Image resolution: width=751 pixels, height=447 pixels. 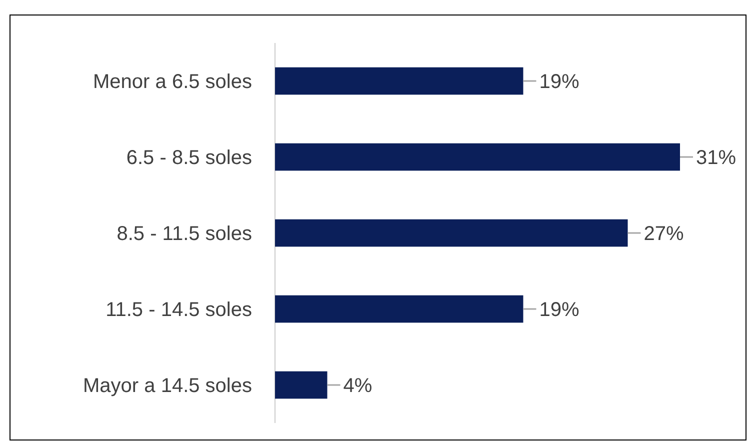 I want to click on y-tick-label: 8.5 - 11.5 soles, so click(x=184, y=234).